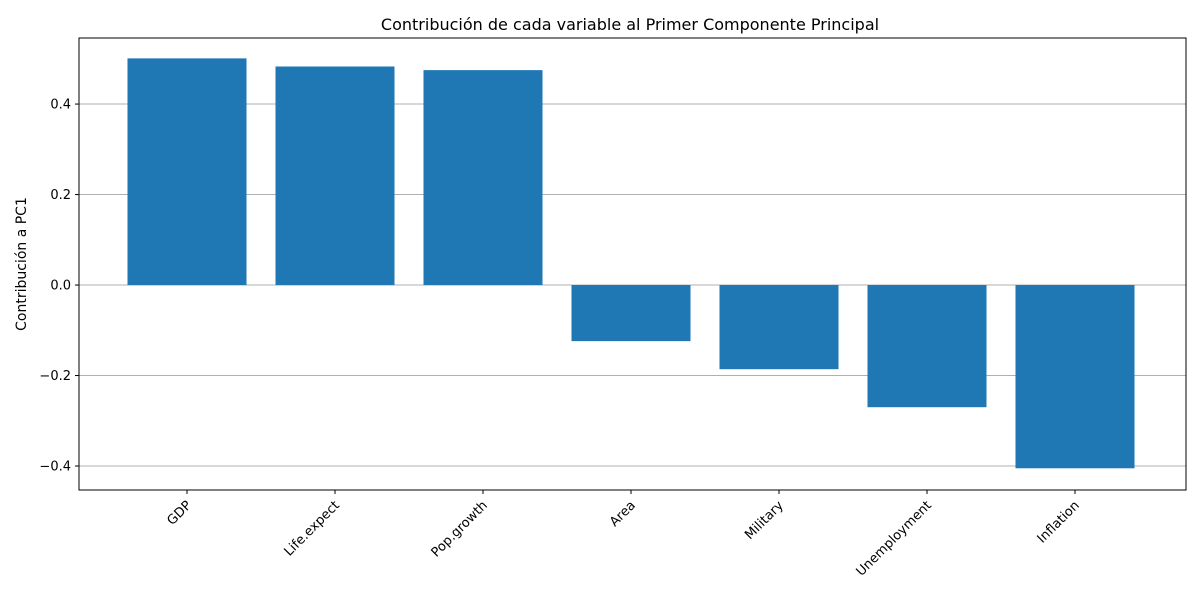  What do you see at coordinates (55, 376) in the screenshot?
I see `y-tick-label: −0.2` at bounding box center [55, 376].